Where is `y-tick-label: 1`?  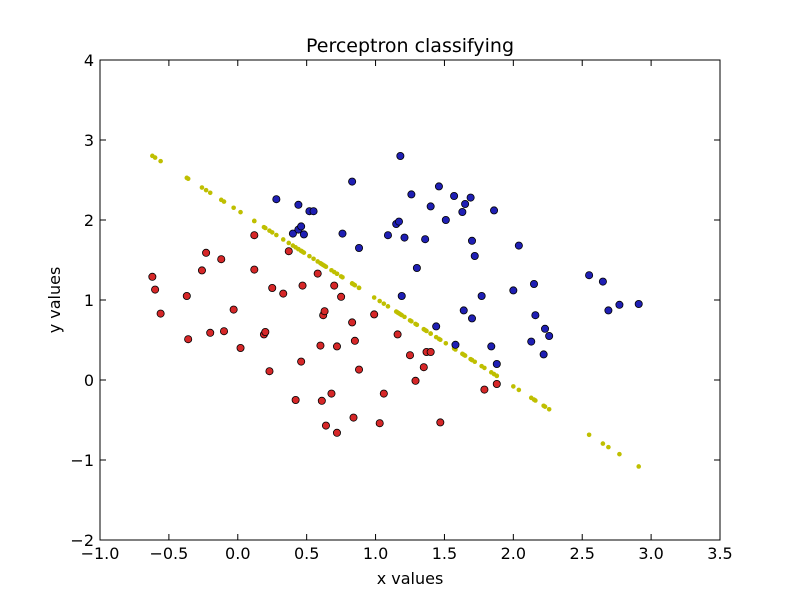 y-tick-label: 1 is located at coordinates (89, 300).